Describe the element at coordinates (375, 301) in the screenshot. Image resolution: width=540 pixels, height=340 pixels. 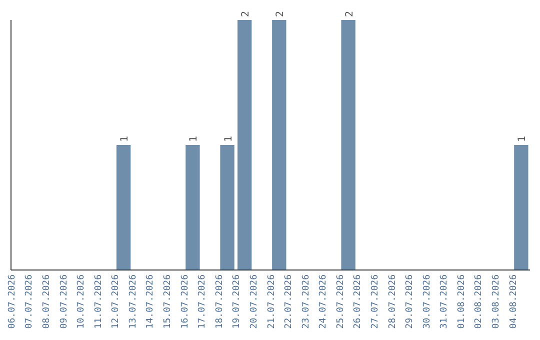
I see `x-tick-label: 27.07.2026` at that location.